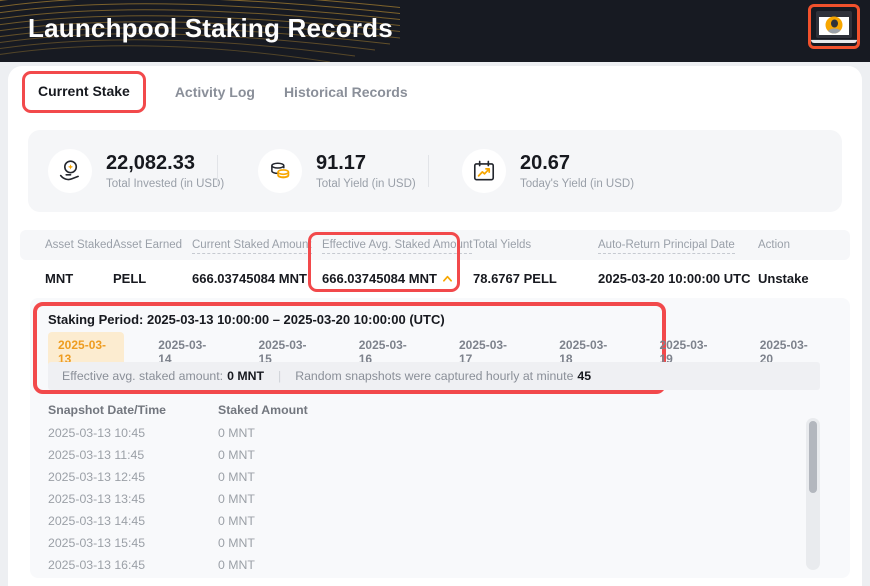 The height and width of the screenshot is (586, 870). Describe the element at coordinates (484, 171) in the screenshot. I see `calendar-trend-icon` at that location.